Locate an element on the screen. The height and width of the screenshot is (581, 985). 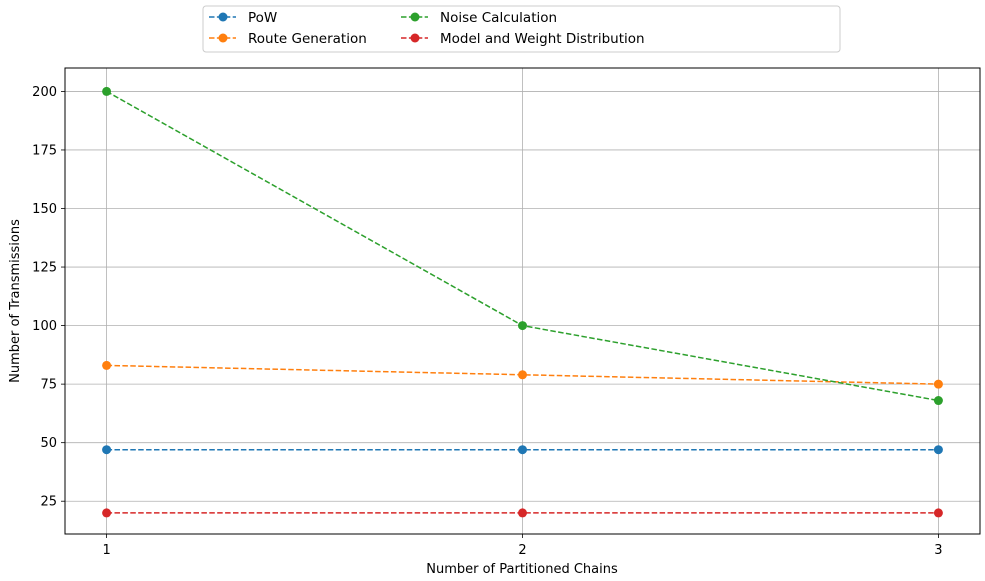
legend-frame is located at coordinates (521, 29).